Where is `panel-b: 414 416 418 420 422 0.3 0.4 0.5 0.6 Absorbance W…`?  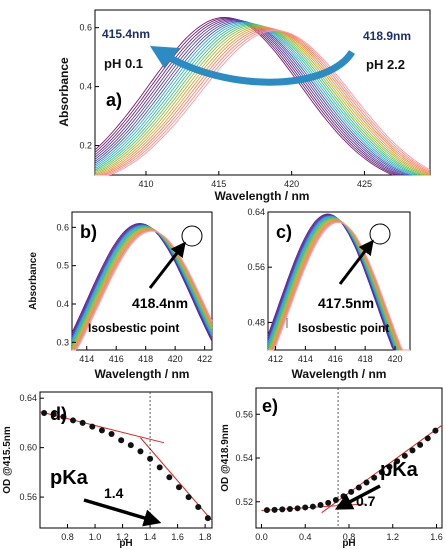 panel-b: 414 416 418 420 422 0.3 0.4 0.5 0.6 Absorbance W… is located at coordinates (120, 296).